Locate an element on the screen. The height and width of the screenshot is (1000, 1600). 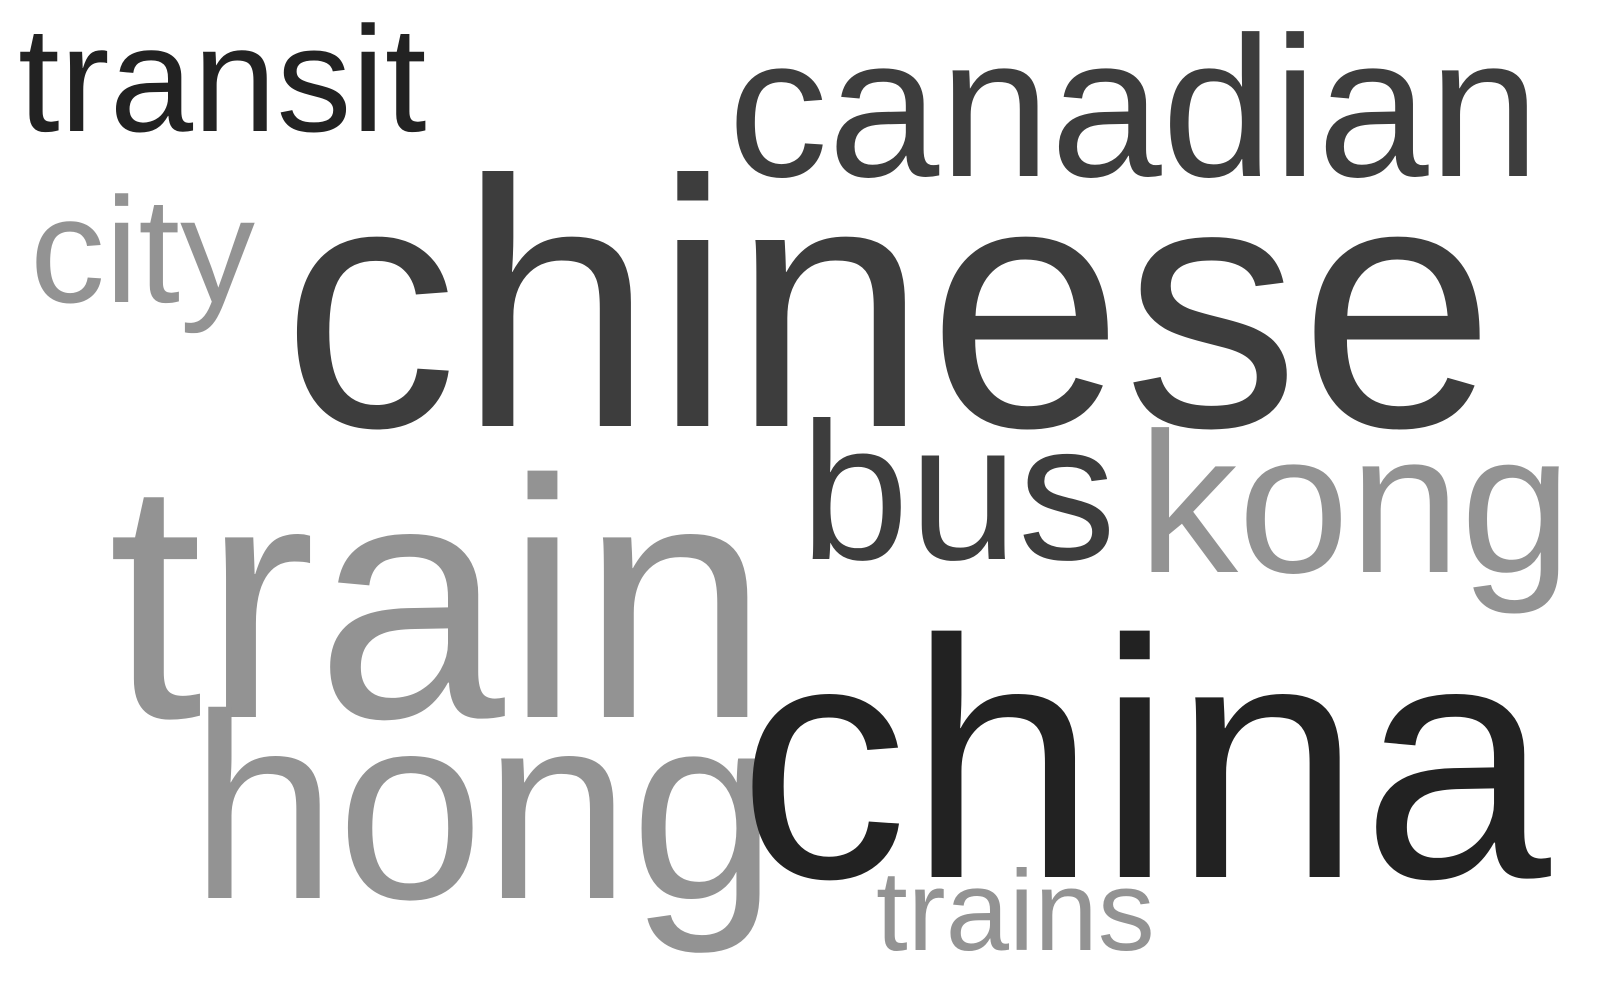
word-transit: transit is located at coordinates (222, 81).